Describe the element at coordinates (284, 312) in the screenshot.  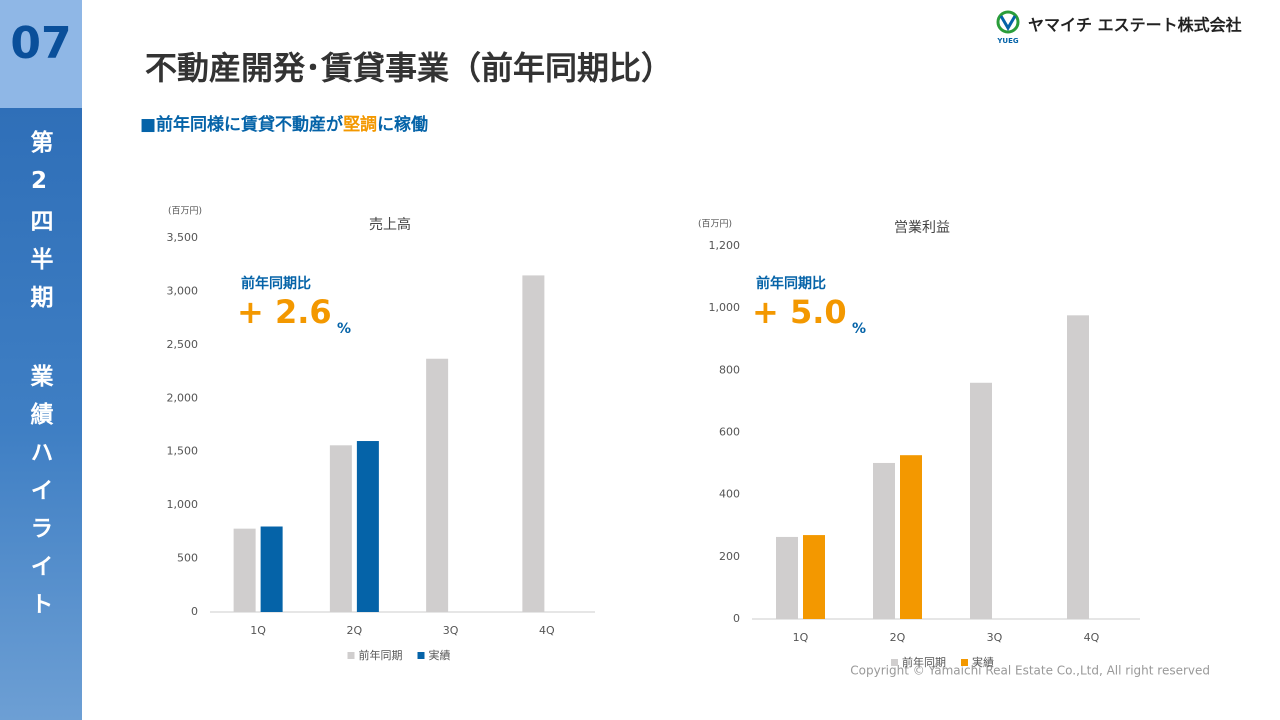
I see `annotation-value: + 2.6` at that location.